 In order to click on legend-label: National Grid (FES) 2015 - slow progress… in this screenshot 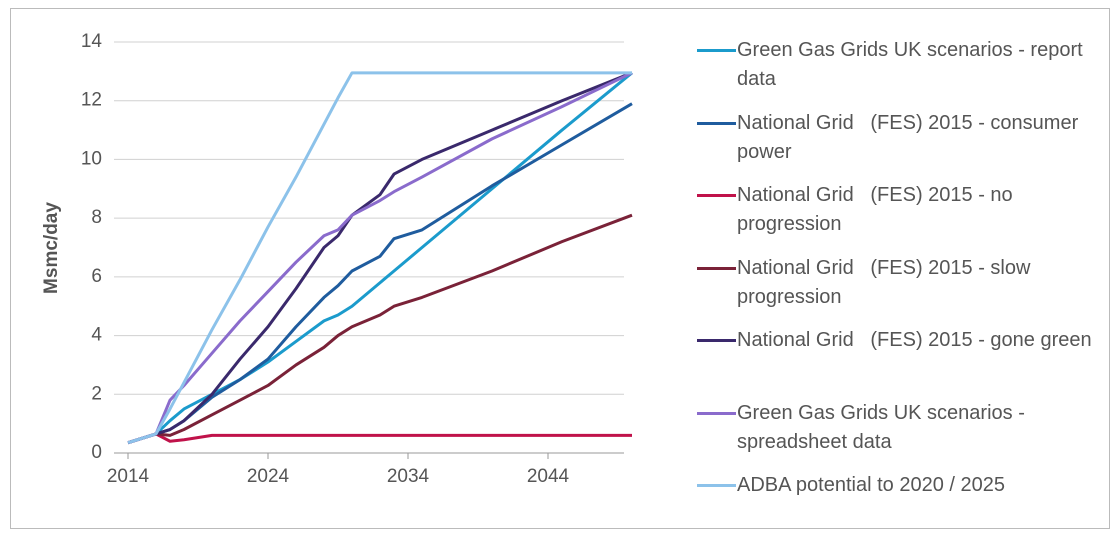, I will do `click(886, 282)`.